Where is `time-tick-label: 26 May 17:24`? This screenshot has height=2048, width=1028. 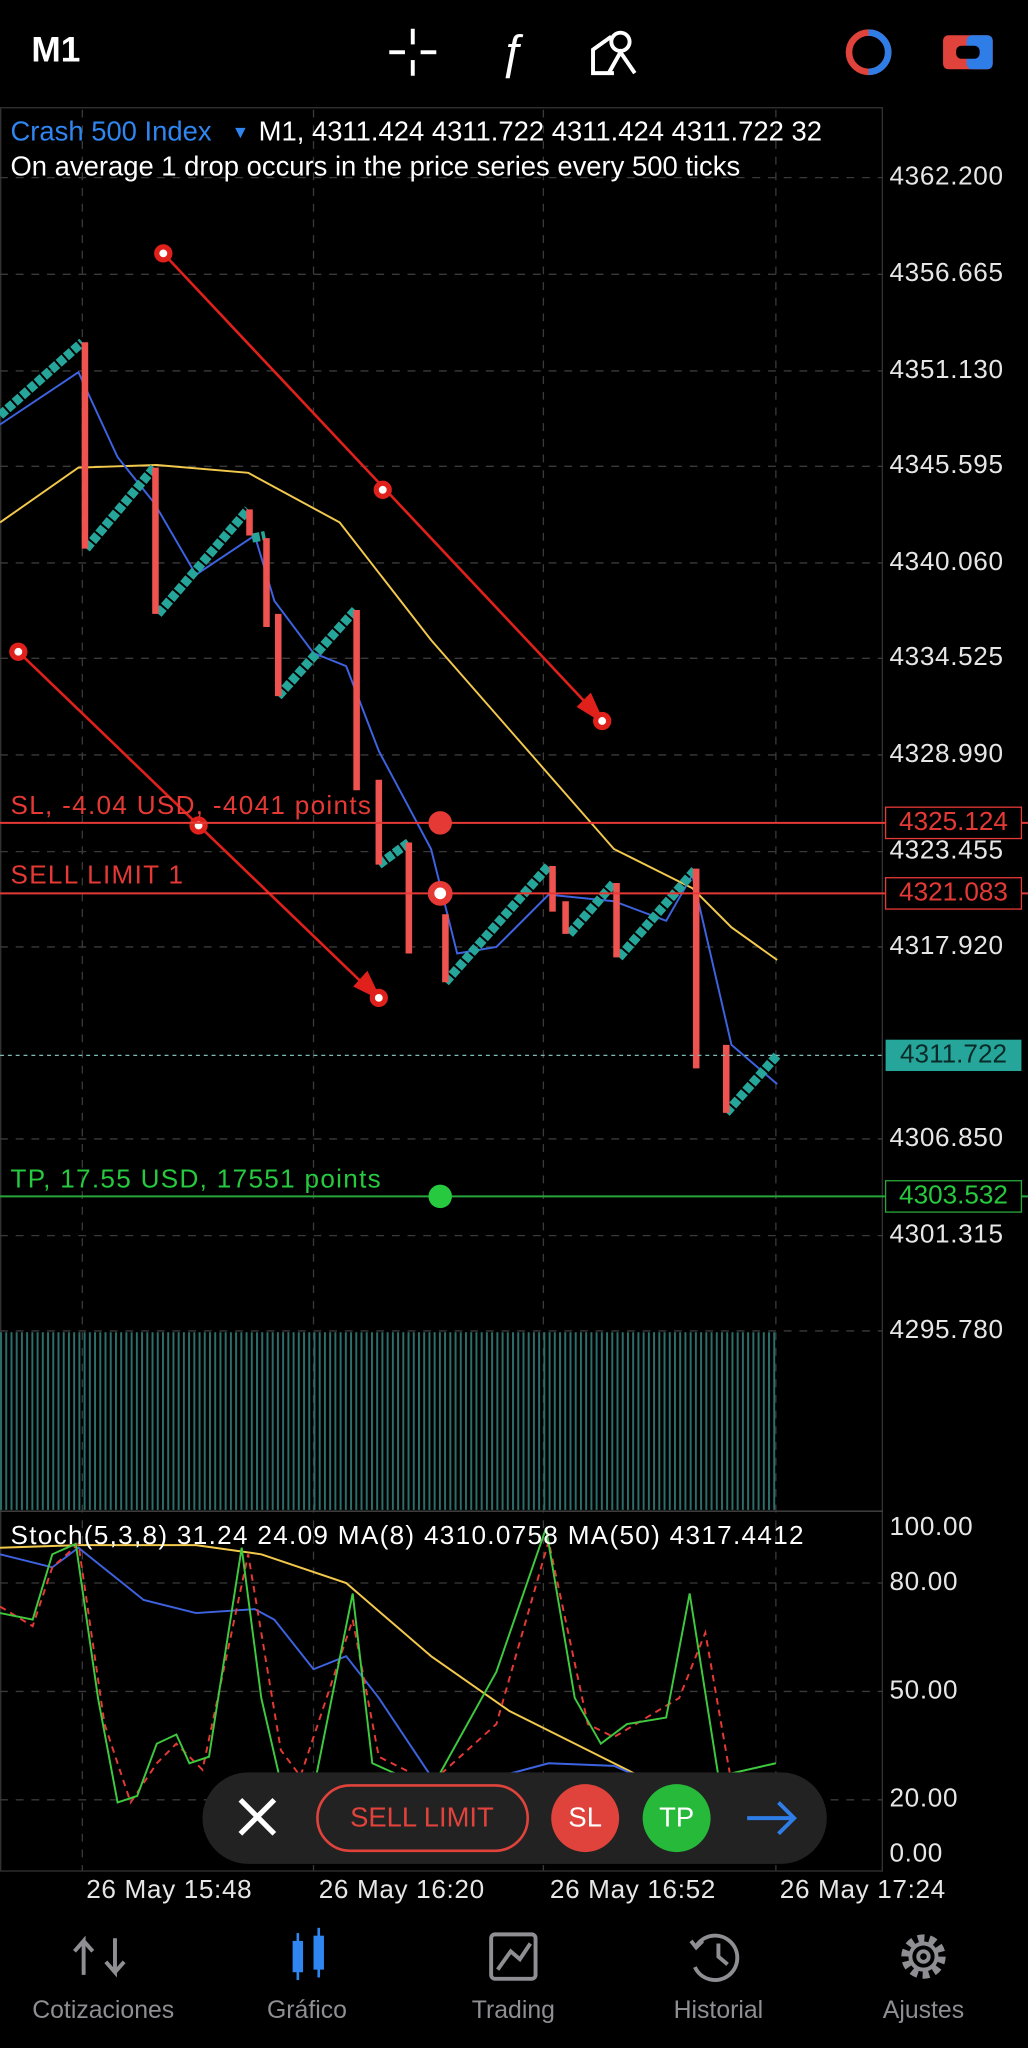
time-tick-label: 26 May 17:24 is located at coordinates (863, 1889).